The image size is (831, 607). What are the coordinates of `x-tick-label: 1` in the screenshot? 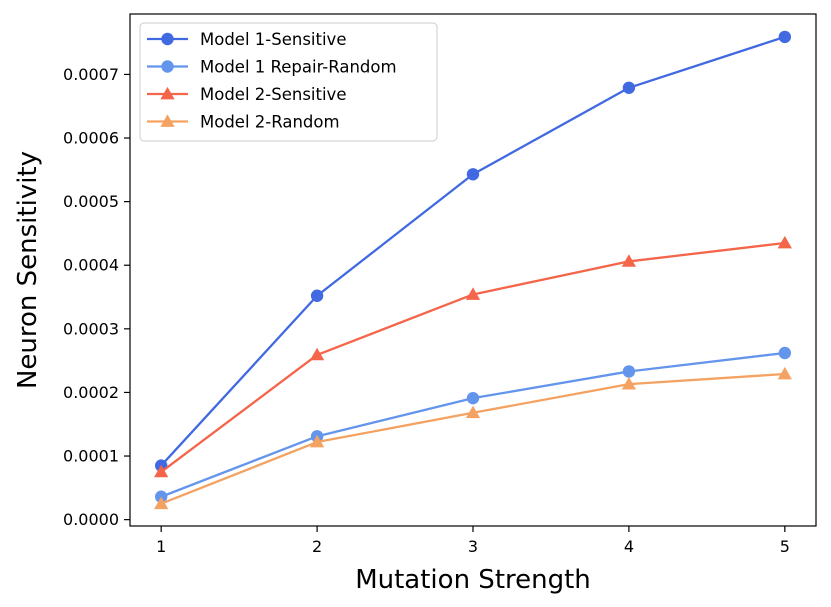 It's located at (161, 546).